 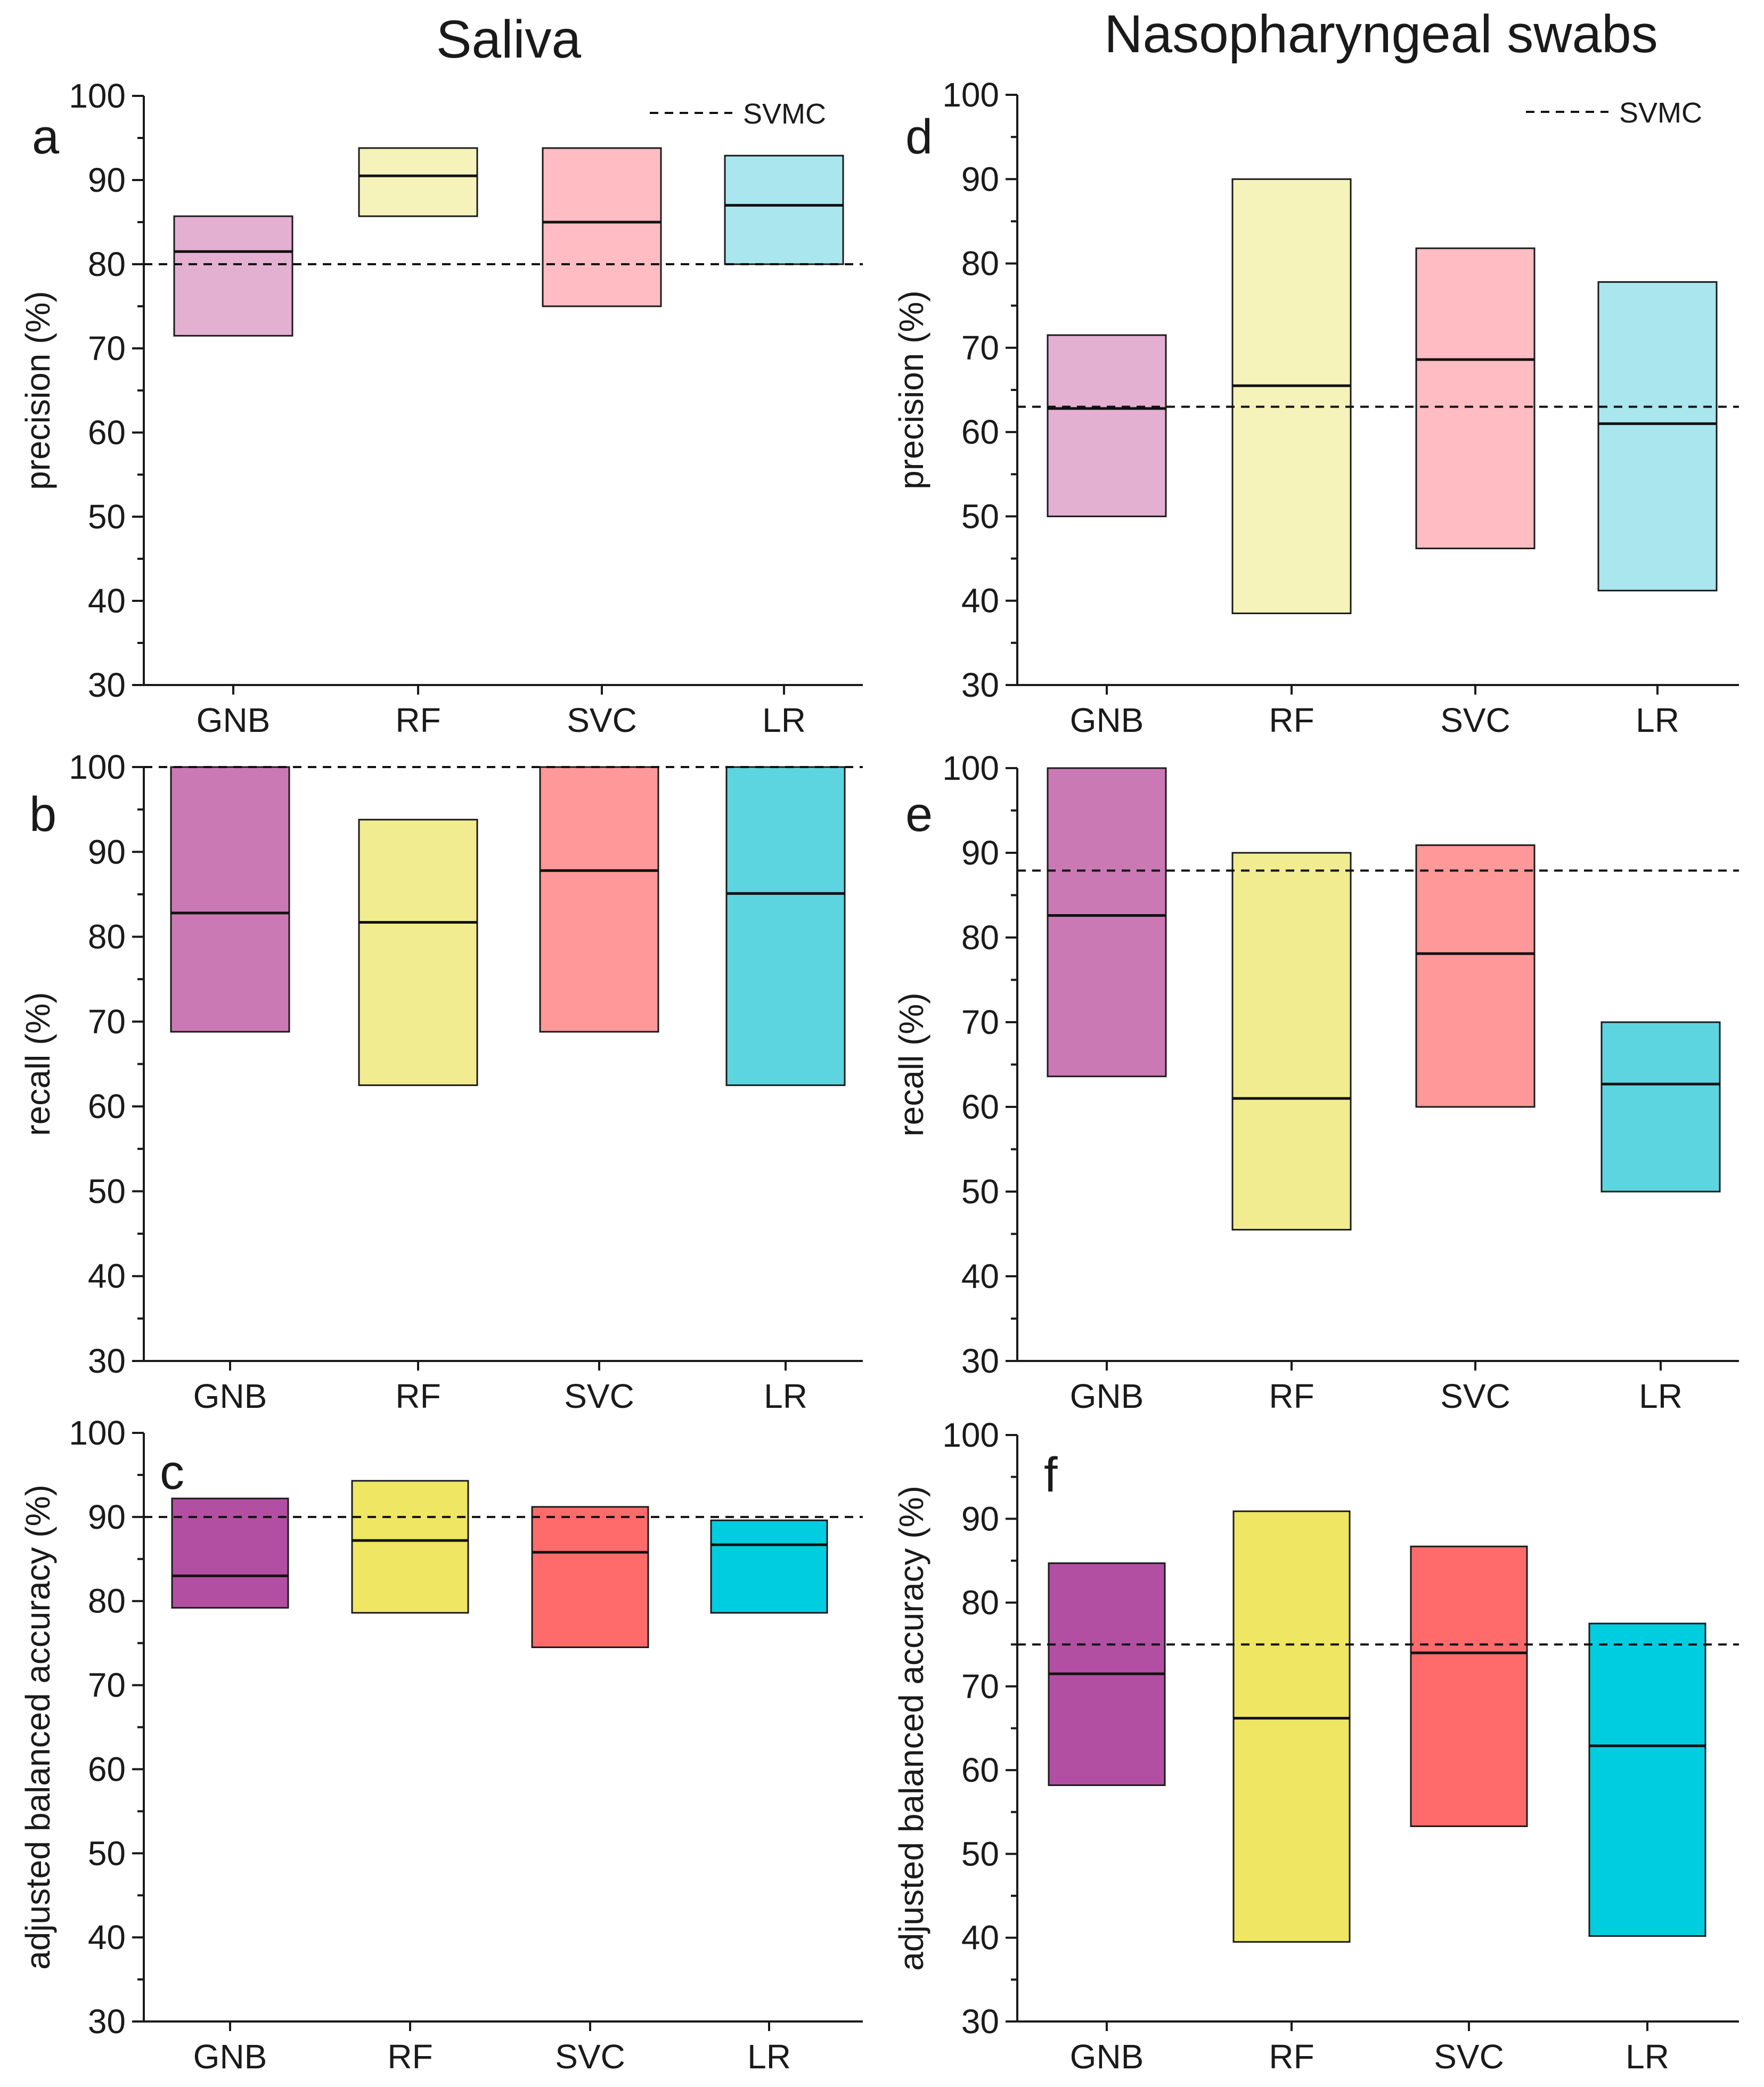 I want to click on x-tick-label-d-lr: LR, so click(x=1657, y=720).